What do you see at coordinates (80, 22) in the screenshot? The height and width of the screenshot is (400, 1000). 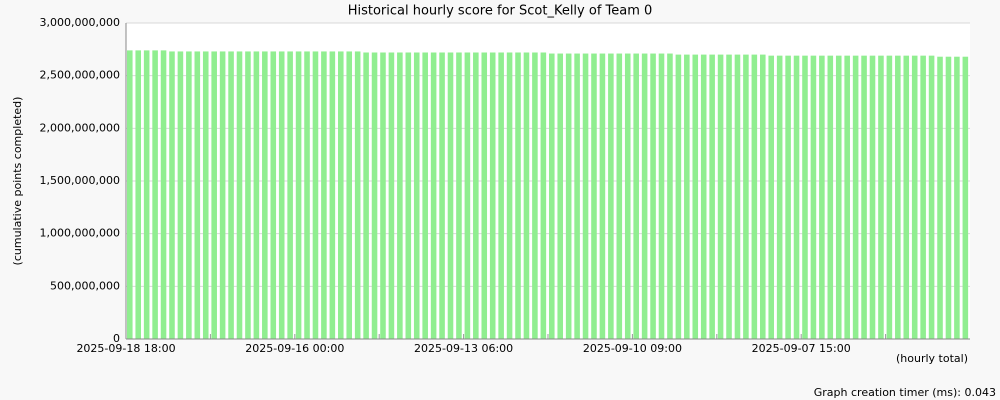 I see `y-tick-label: 3,000,000,000` at bounding box center [80, 22].